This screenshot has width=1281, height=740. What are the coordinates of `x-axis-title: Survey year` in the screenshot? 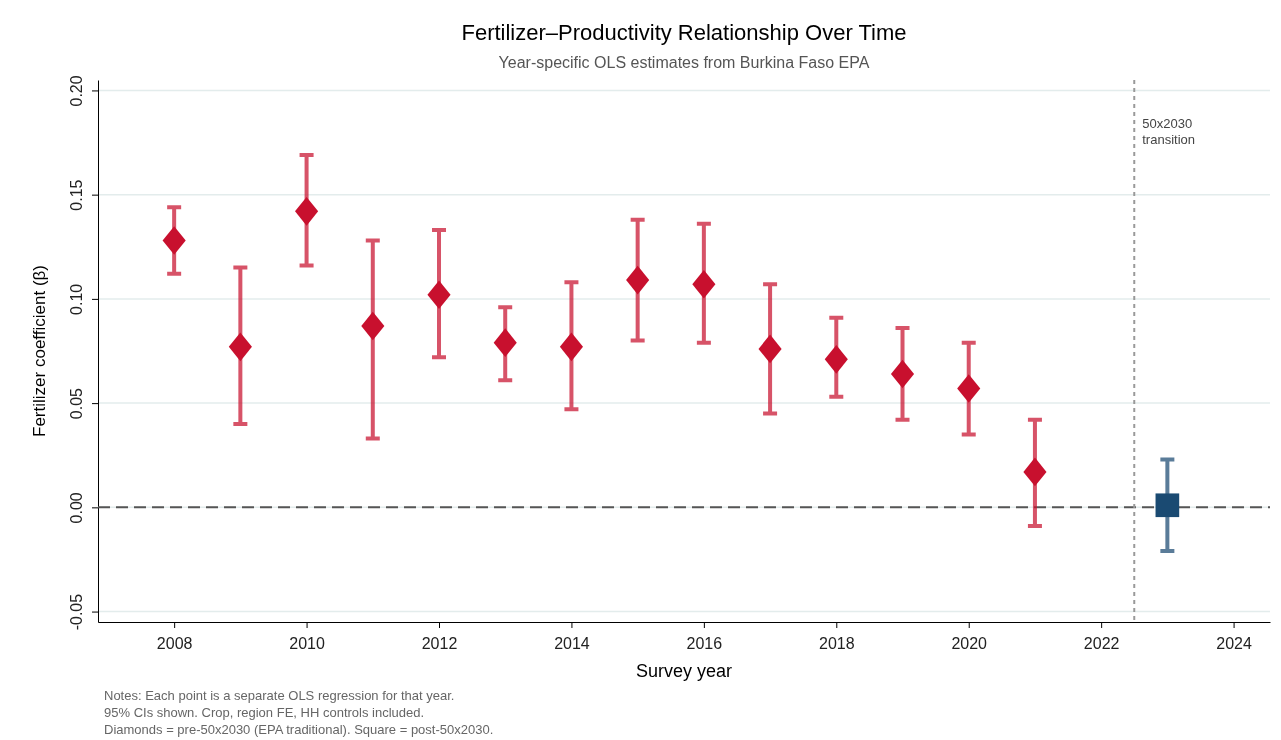 It's located at (684, 671).